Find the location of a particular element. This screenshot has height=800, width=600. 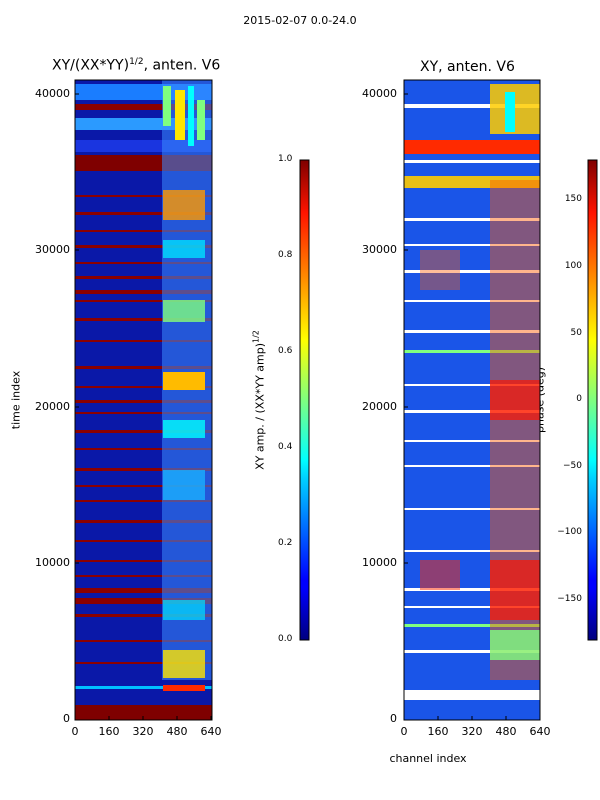

right-xtick-640: 640 is located at coordinates (540, 731).